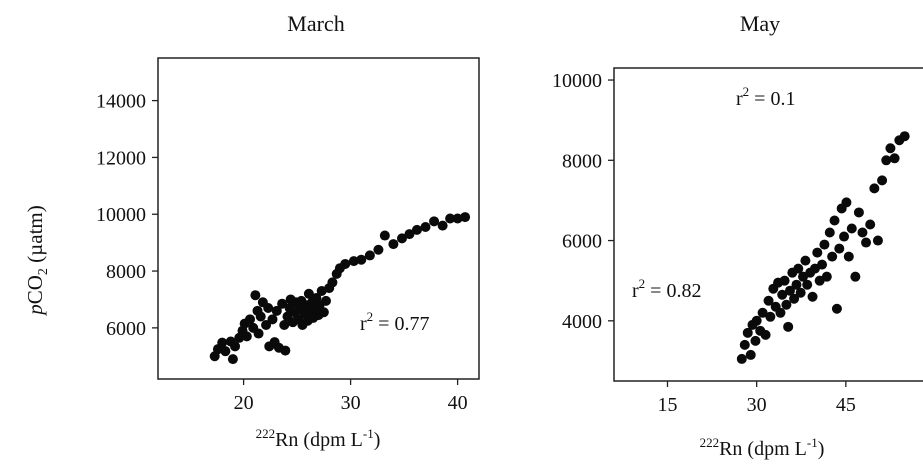 The height and width of the screenshot is (470, 923). I want to click on may-title: May, so click(760, 23).